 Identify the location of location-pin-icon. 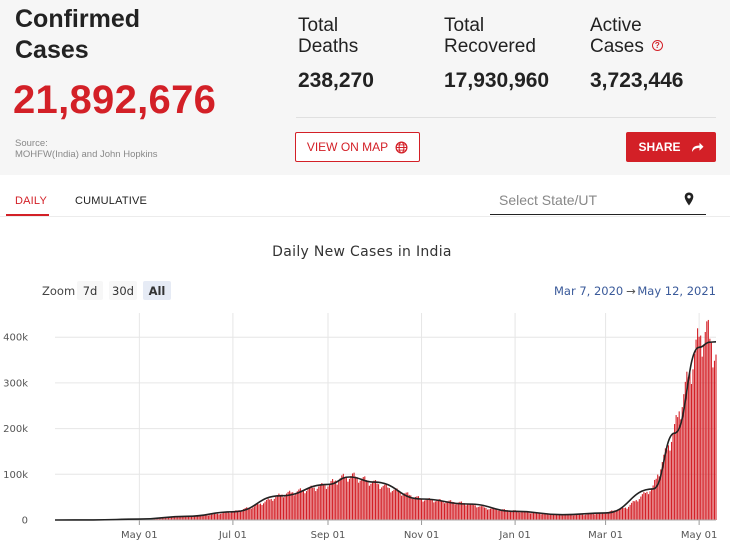
(689, 199).